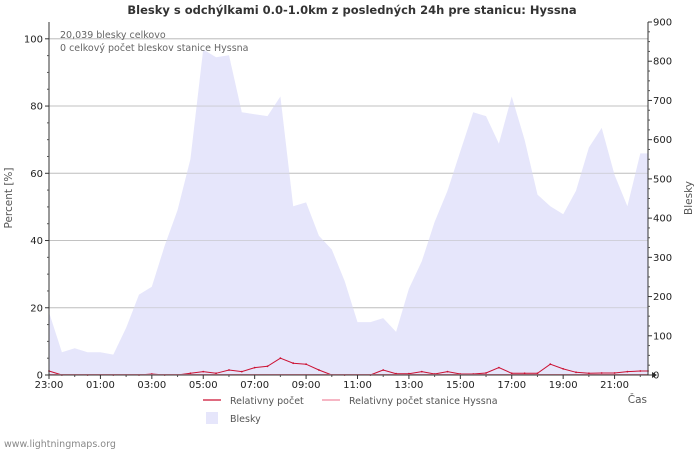  Describe the element at coordinates (100, 385) in the screenshot. I see `x-tick-label-1: 01:00` at that location.